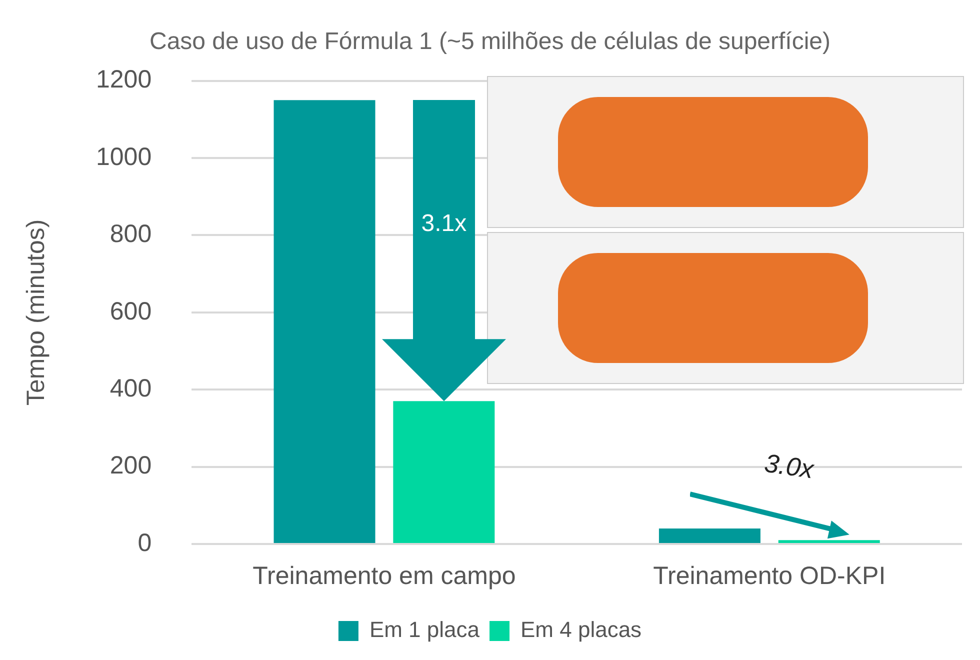  I want to click on y-tick-label: 1200, so click(124, 80).